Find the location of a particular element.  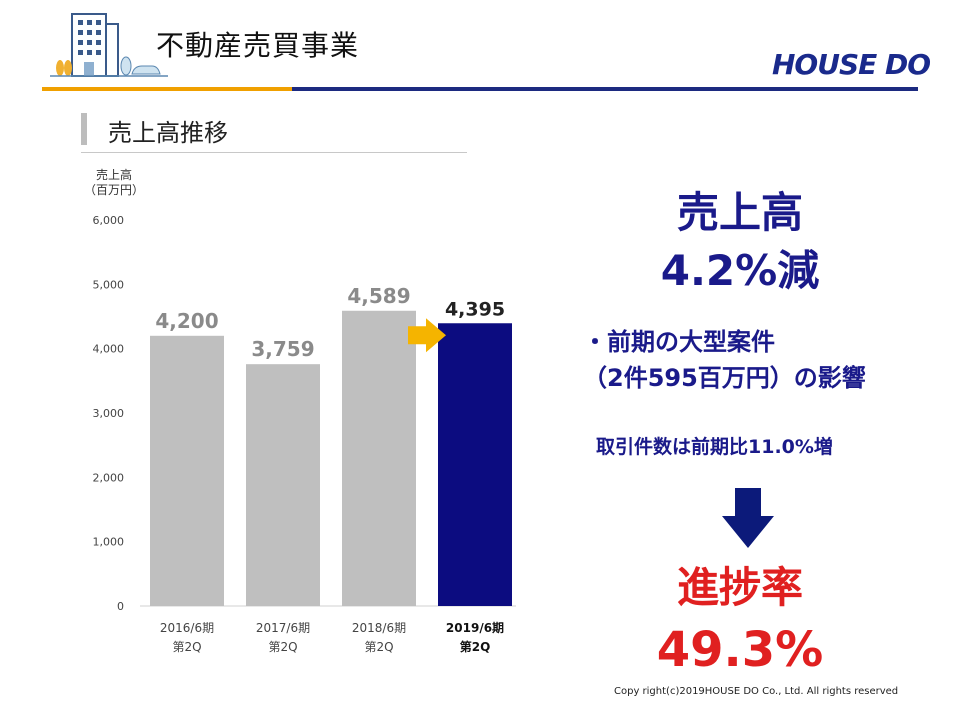

y-tick-label: 6,000 is located at coordinates (109, 220).